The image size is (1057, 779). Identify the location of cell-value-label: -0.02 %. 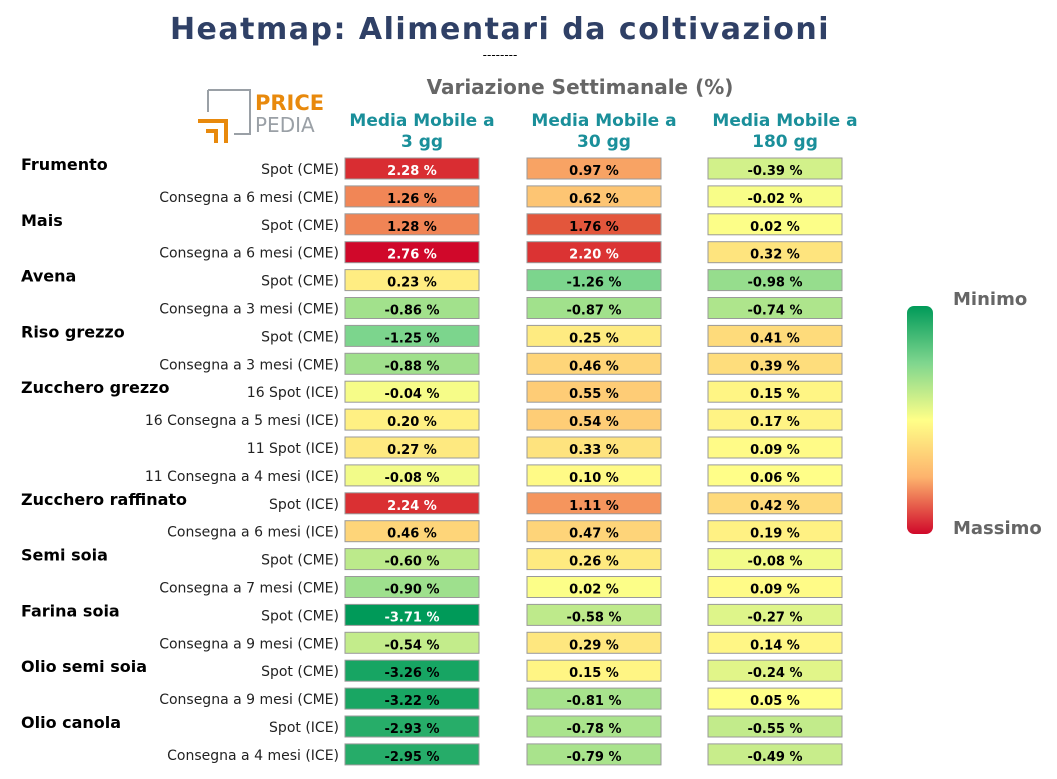
(774, 199).